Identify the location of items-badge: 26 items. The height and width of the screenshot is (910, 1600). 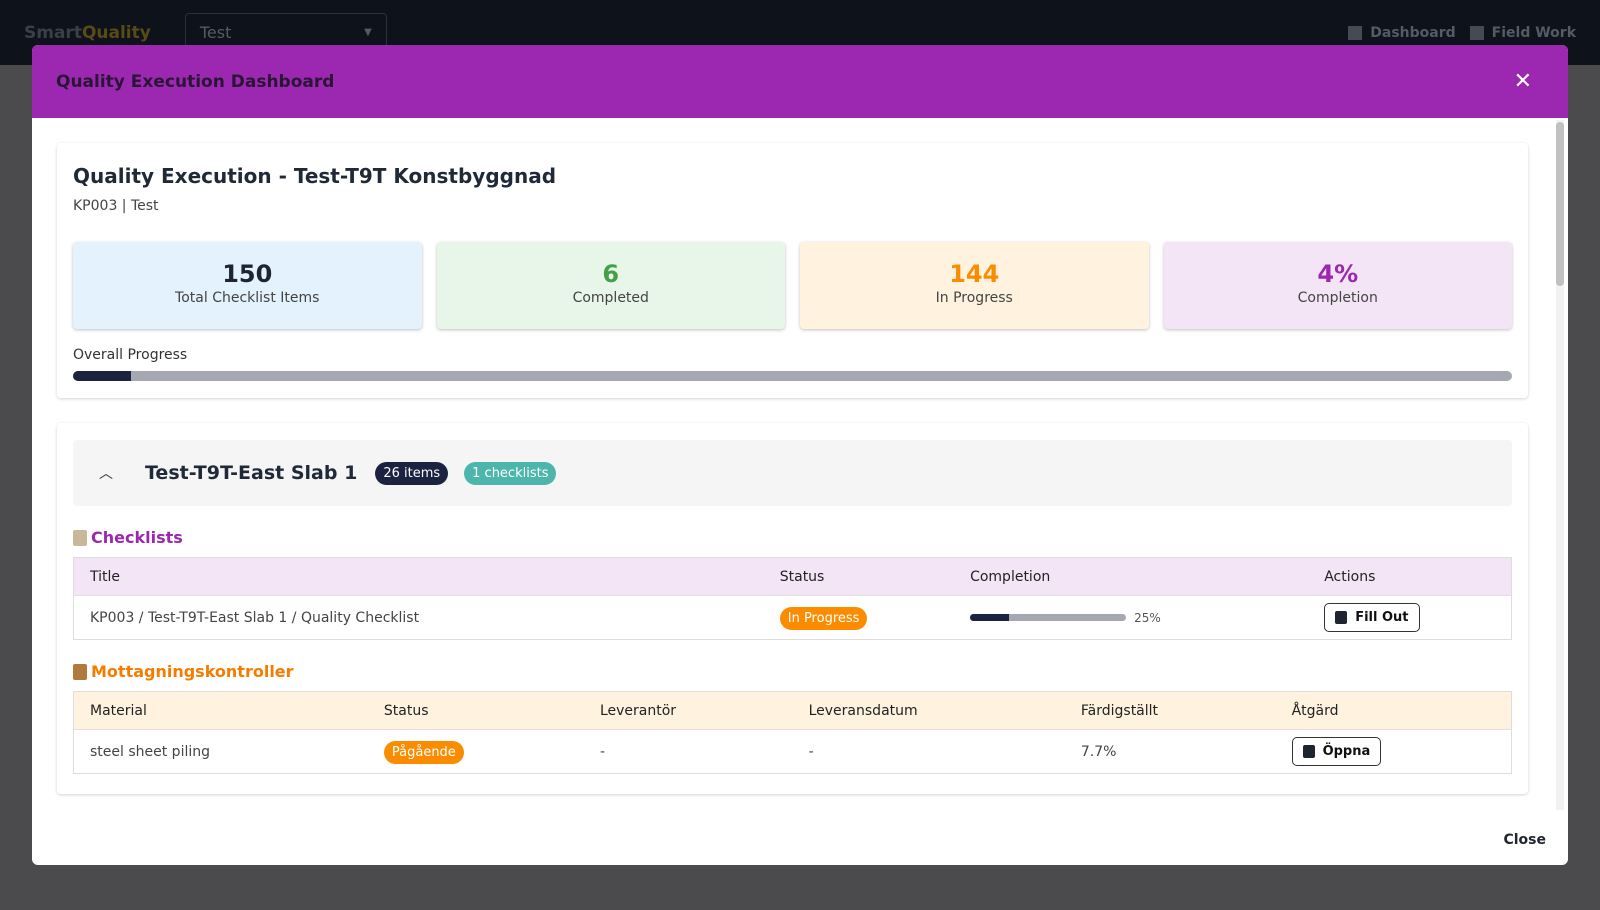
(412, 473).